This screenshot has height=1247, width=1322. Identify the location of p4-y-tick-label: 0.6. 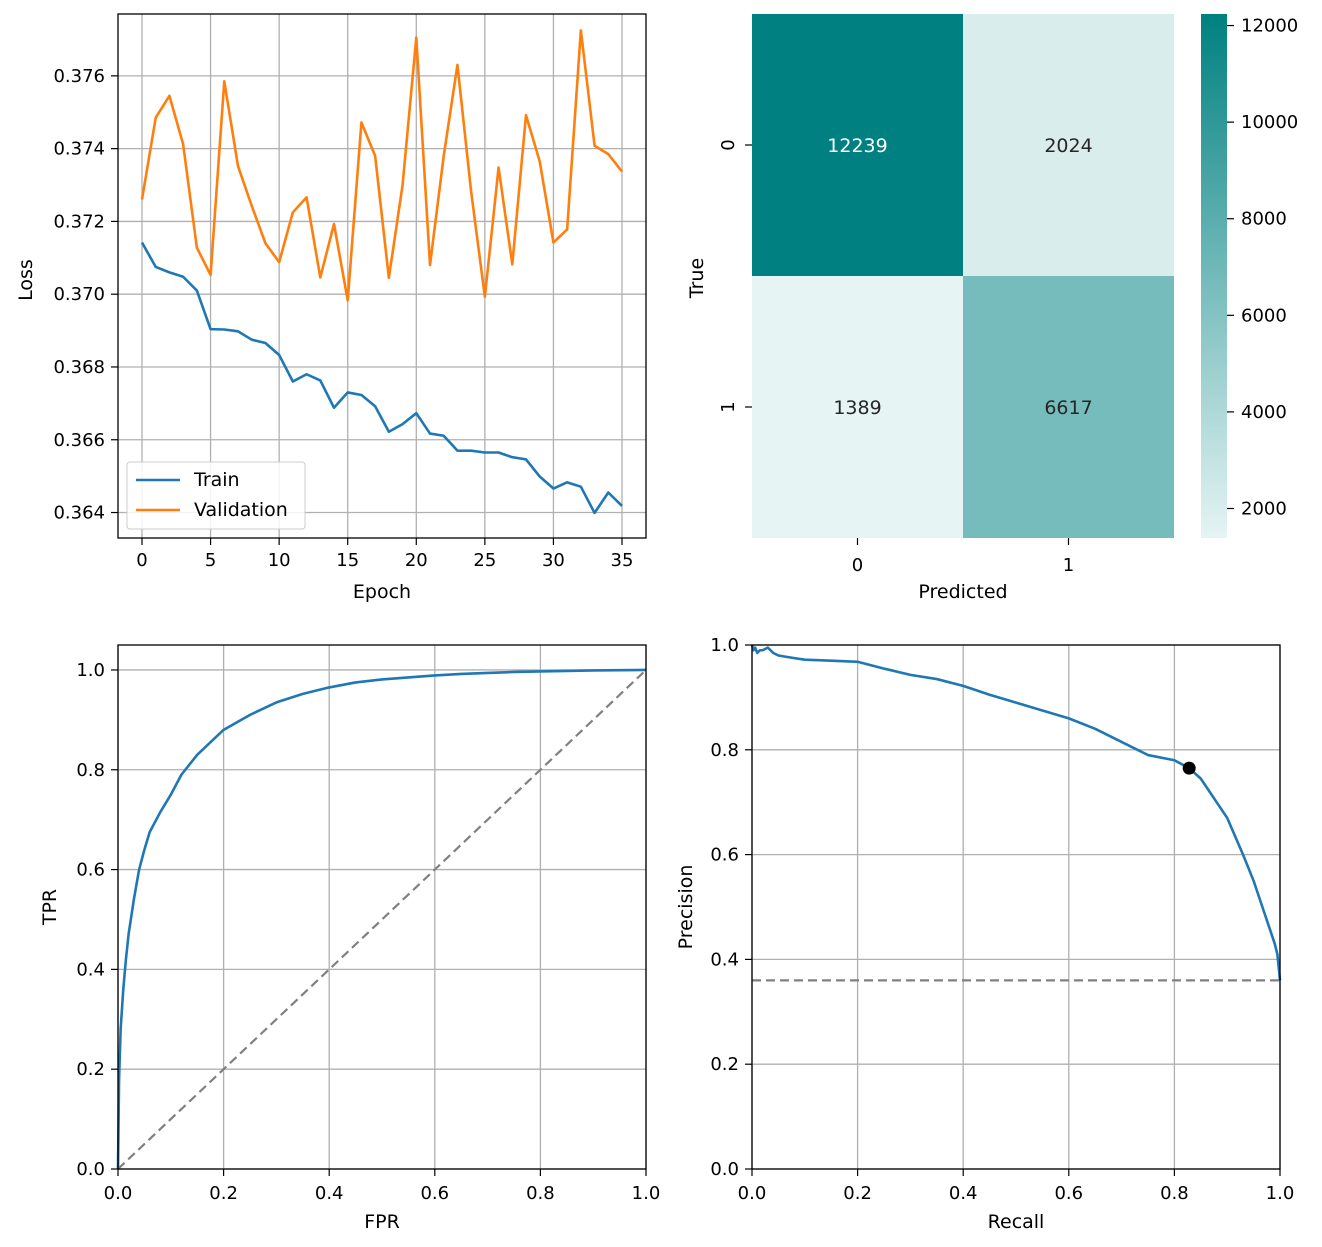
(724, 855).